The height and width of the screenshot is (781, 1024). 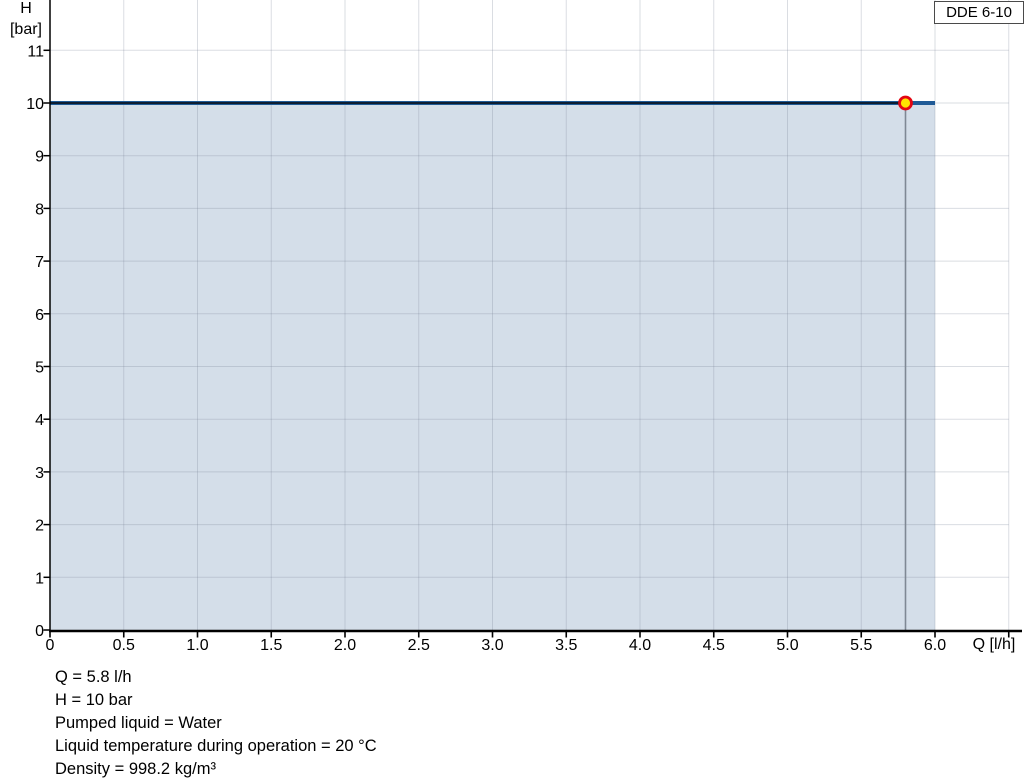 What do you see at coordinates (861, 645) in the screenshot?
I see `x-tick-label: 5.5` at bounding box center [861, 645].